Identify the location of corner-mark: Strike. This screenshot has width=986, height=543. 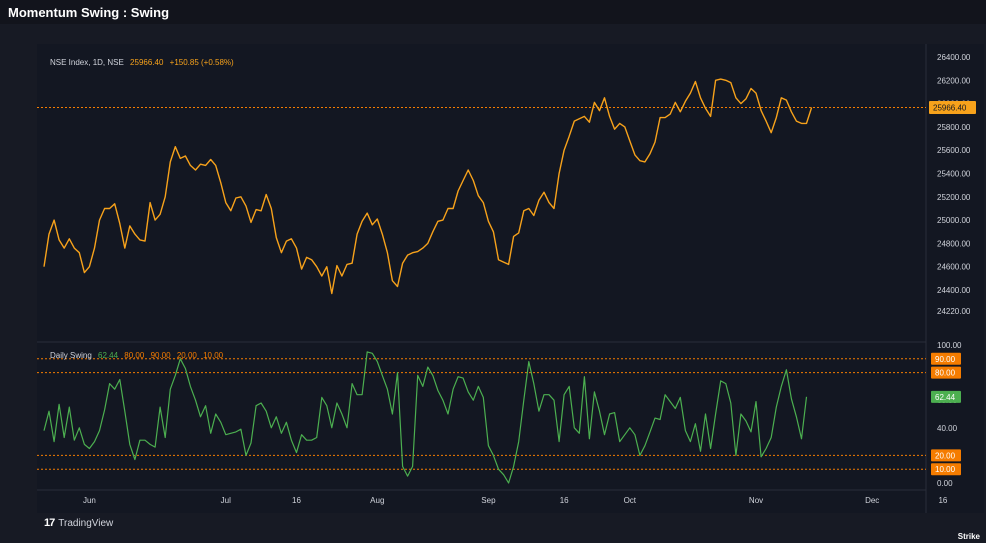
(968, 536).